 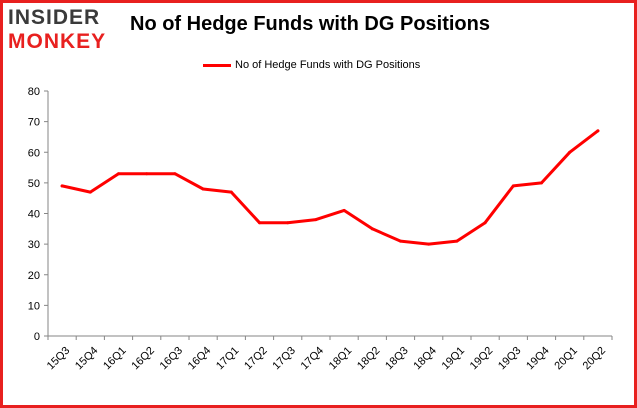 What do you see at coordinates (313, 359) in the screenshot?
I see `x-tick-label: 17Q4` at bounding box center [313, 359].